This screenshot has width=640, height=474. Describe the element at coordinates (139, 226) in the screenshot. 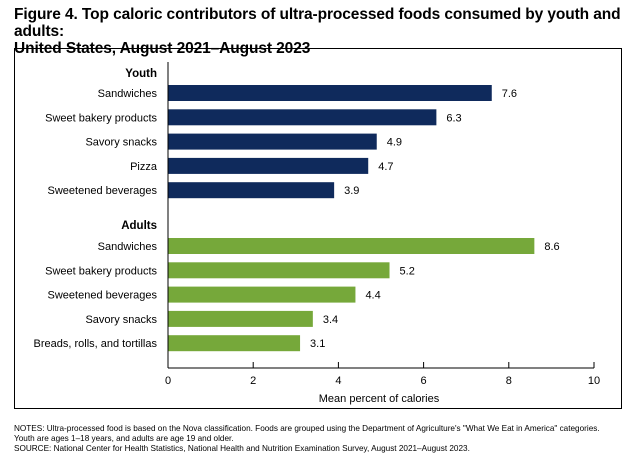

I see `group-label-adults: Adults` at that location.